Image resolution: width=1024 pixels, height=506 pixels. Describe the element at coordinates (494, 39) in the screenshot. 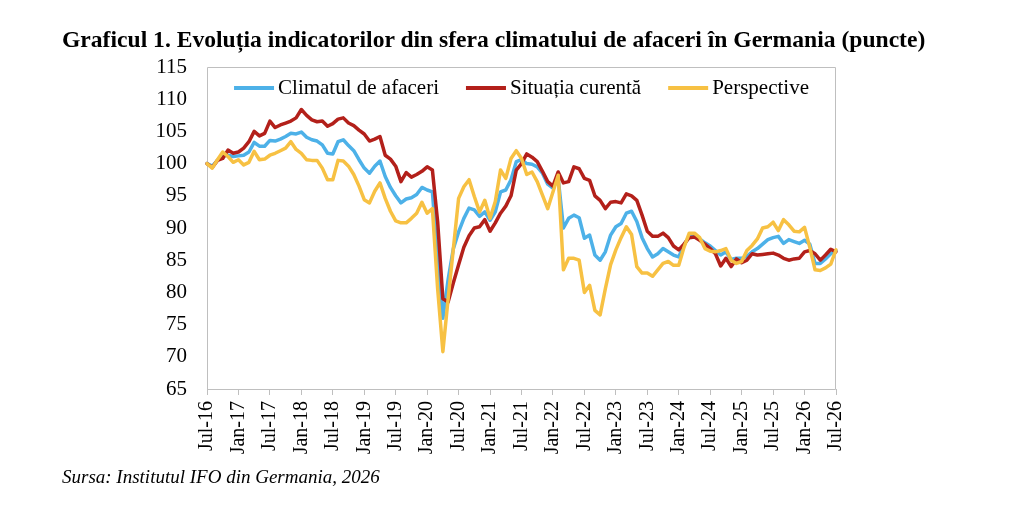

I see `chart-title: Graficul 1. Evoluția indicatorilor din sfera climatului de afaceri în Germania (puncte)` at that location.